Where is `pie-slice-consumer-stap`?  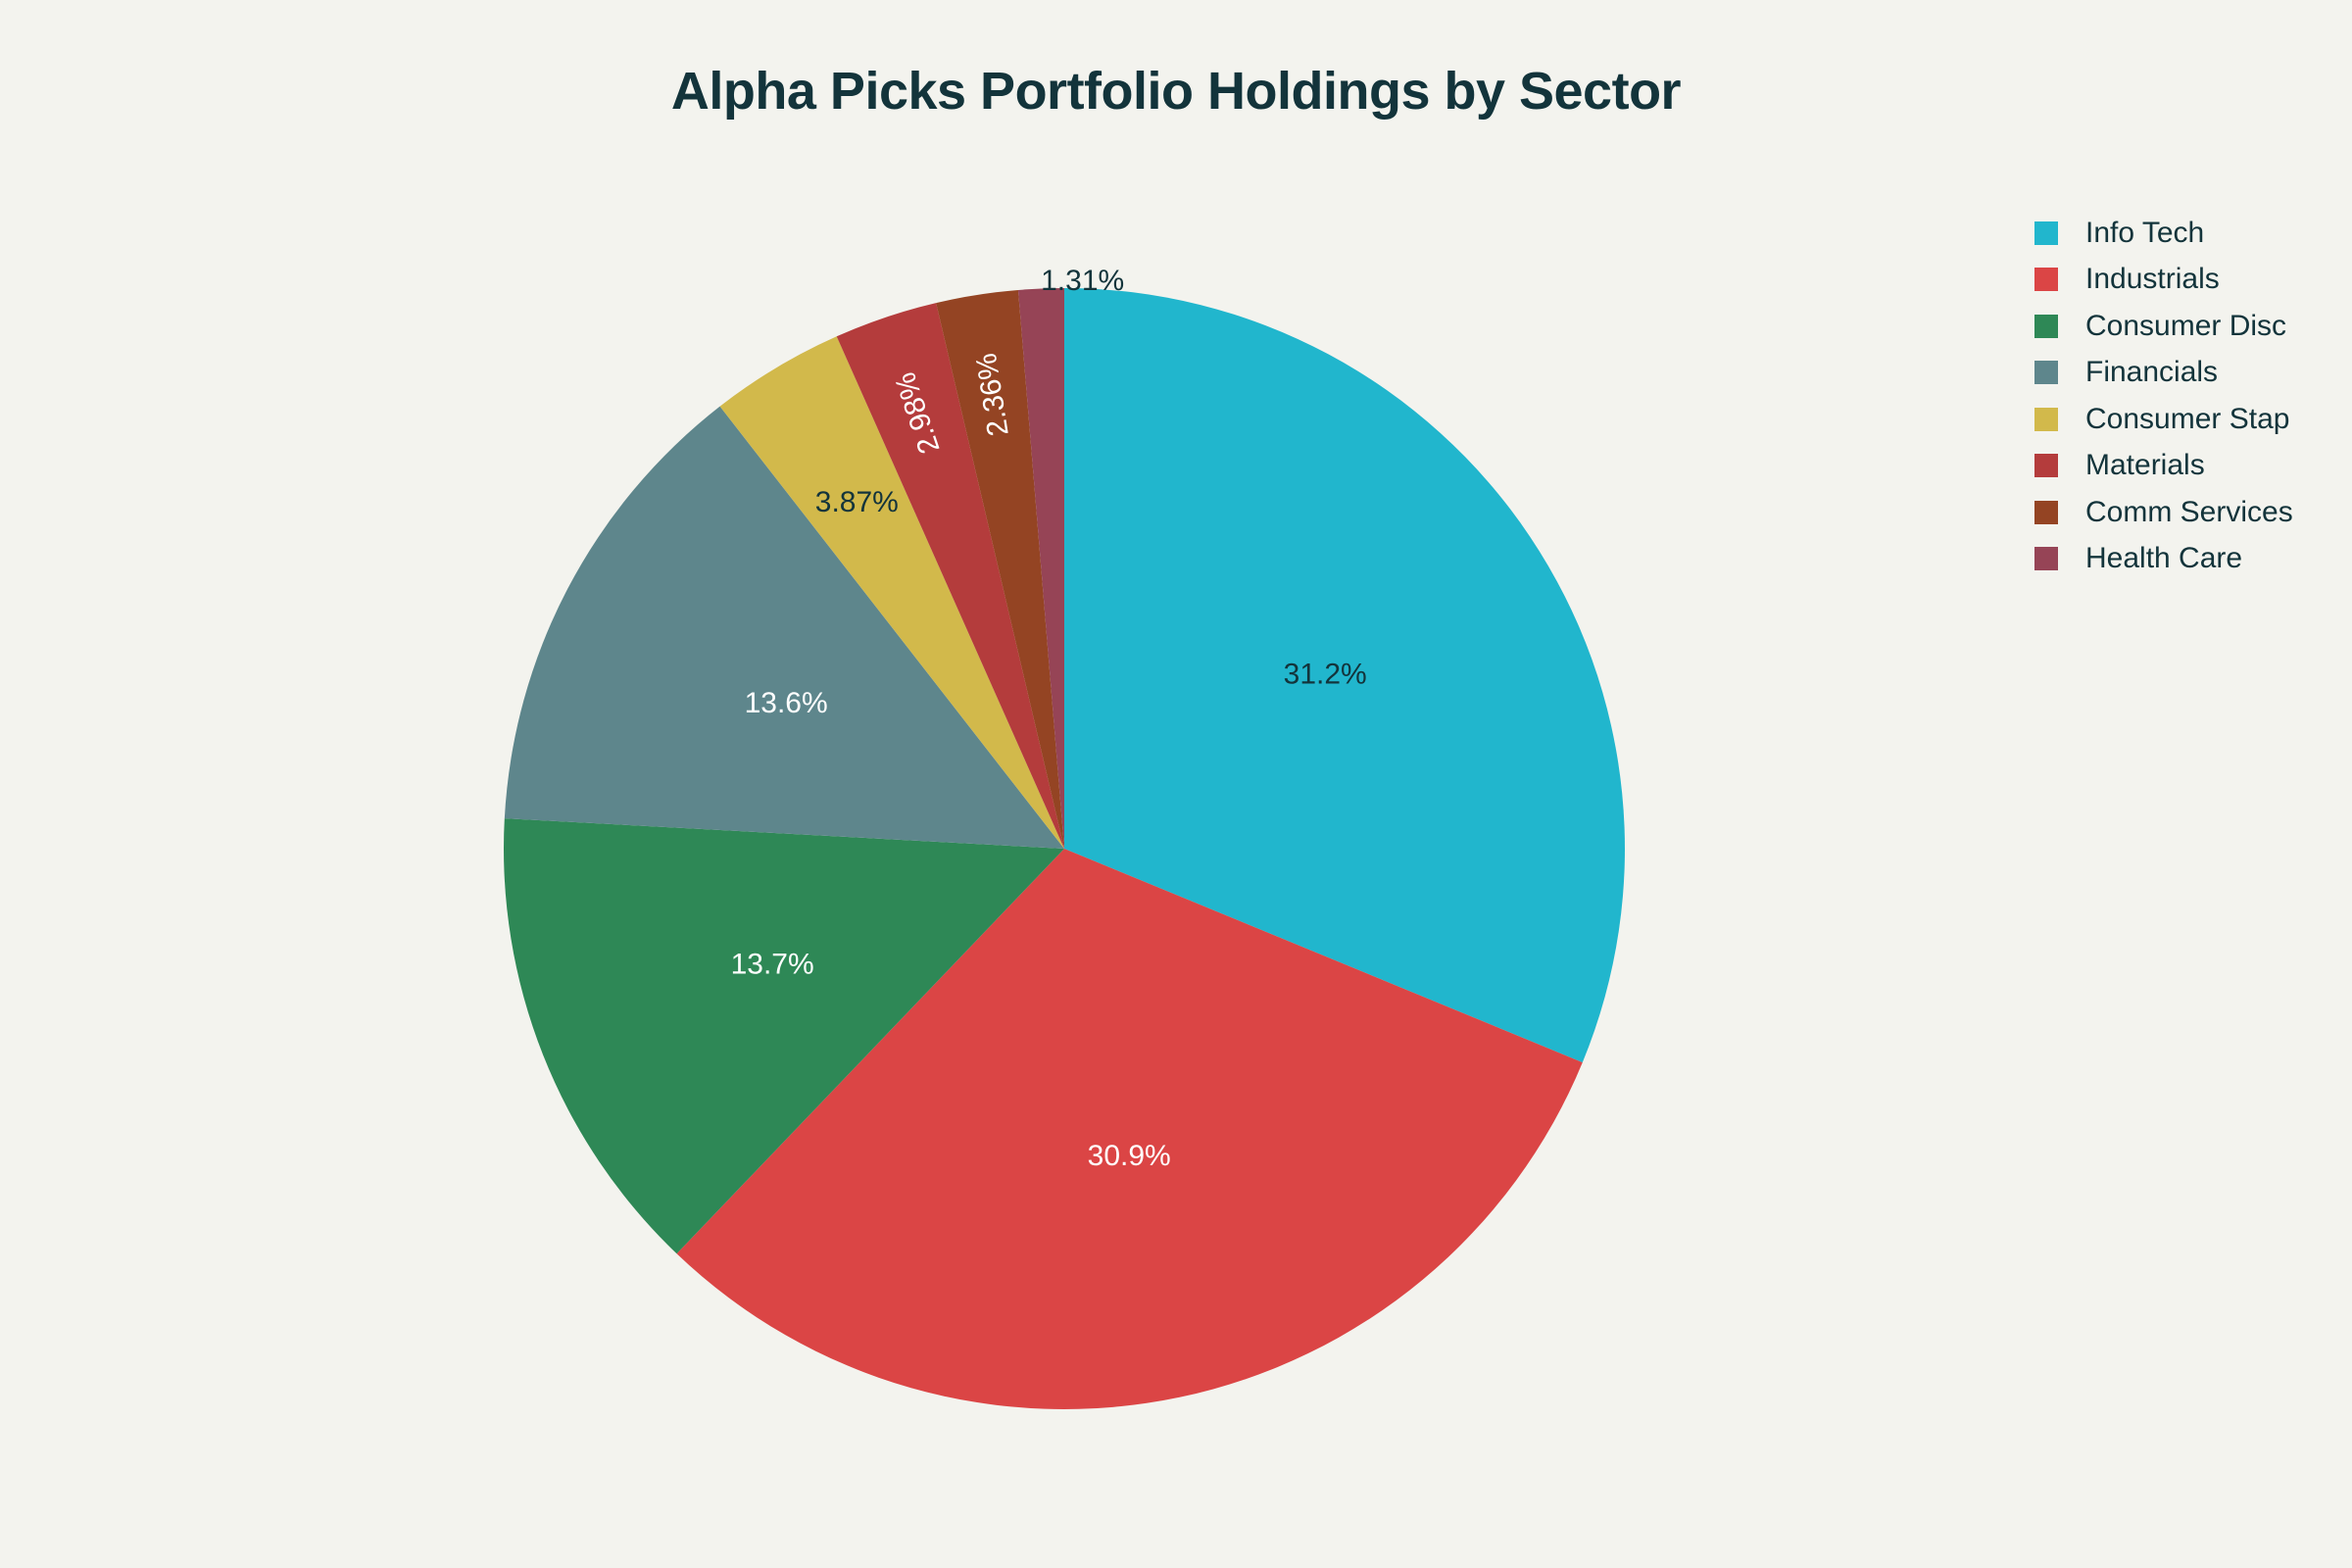
pie-slice-consumer-stap is located at coordinates (891, 592).